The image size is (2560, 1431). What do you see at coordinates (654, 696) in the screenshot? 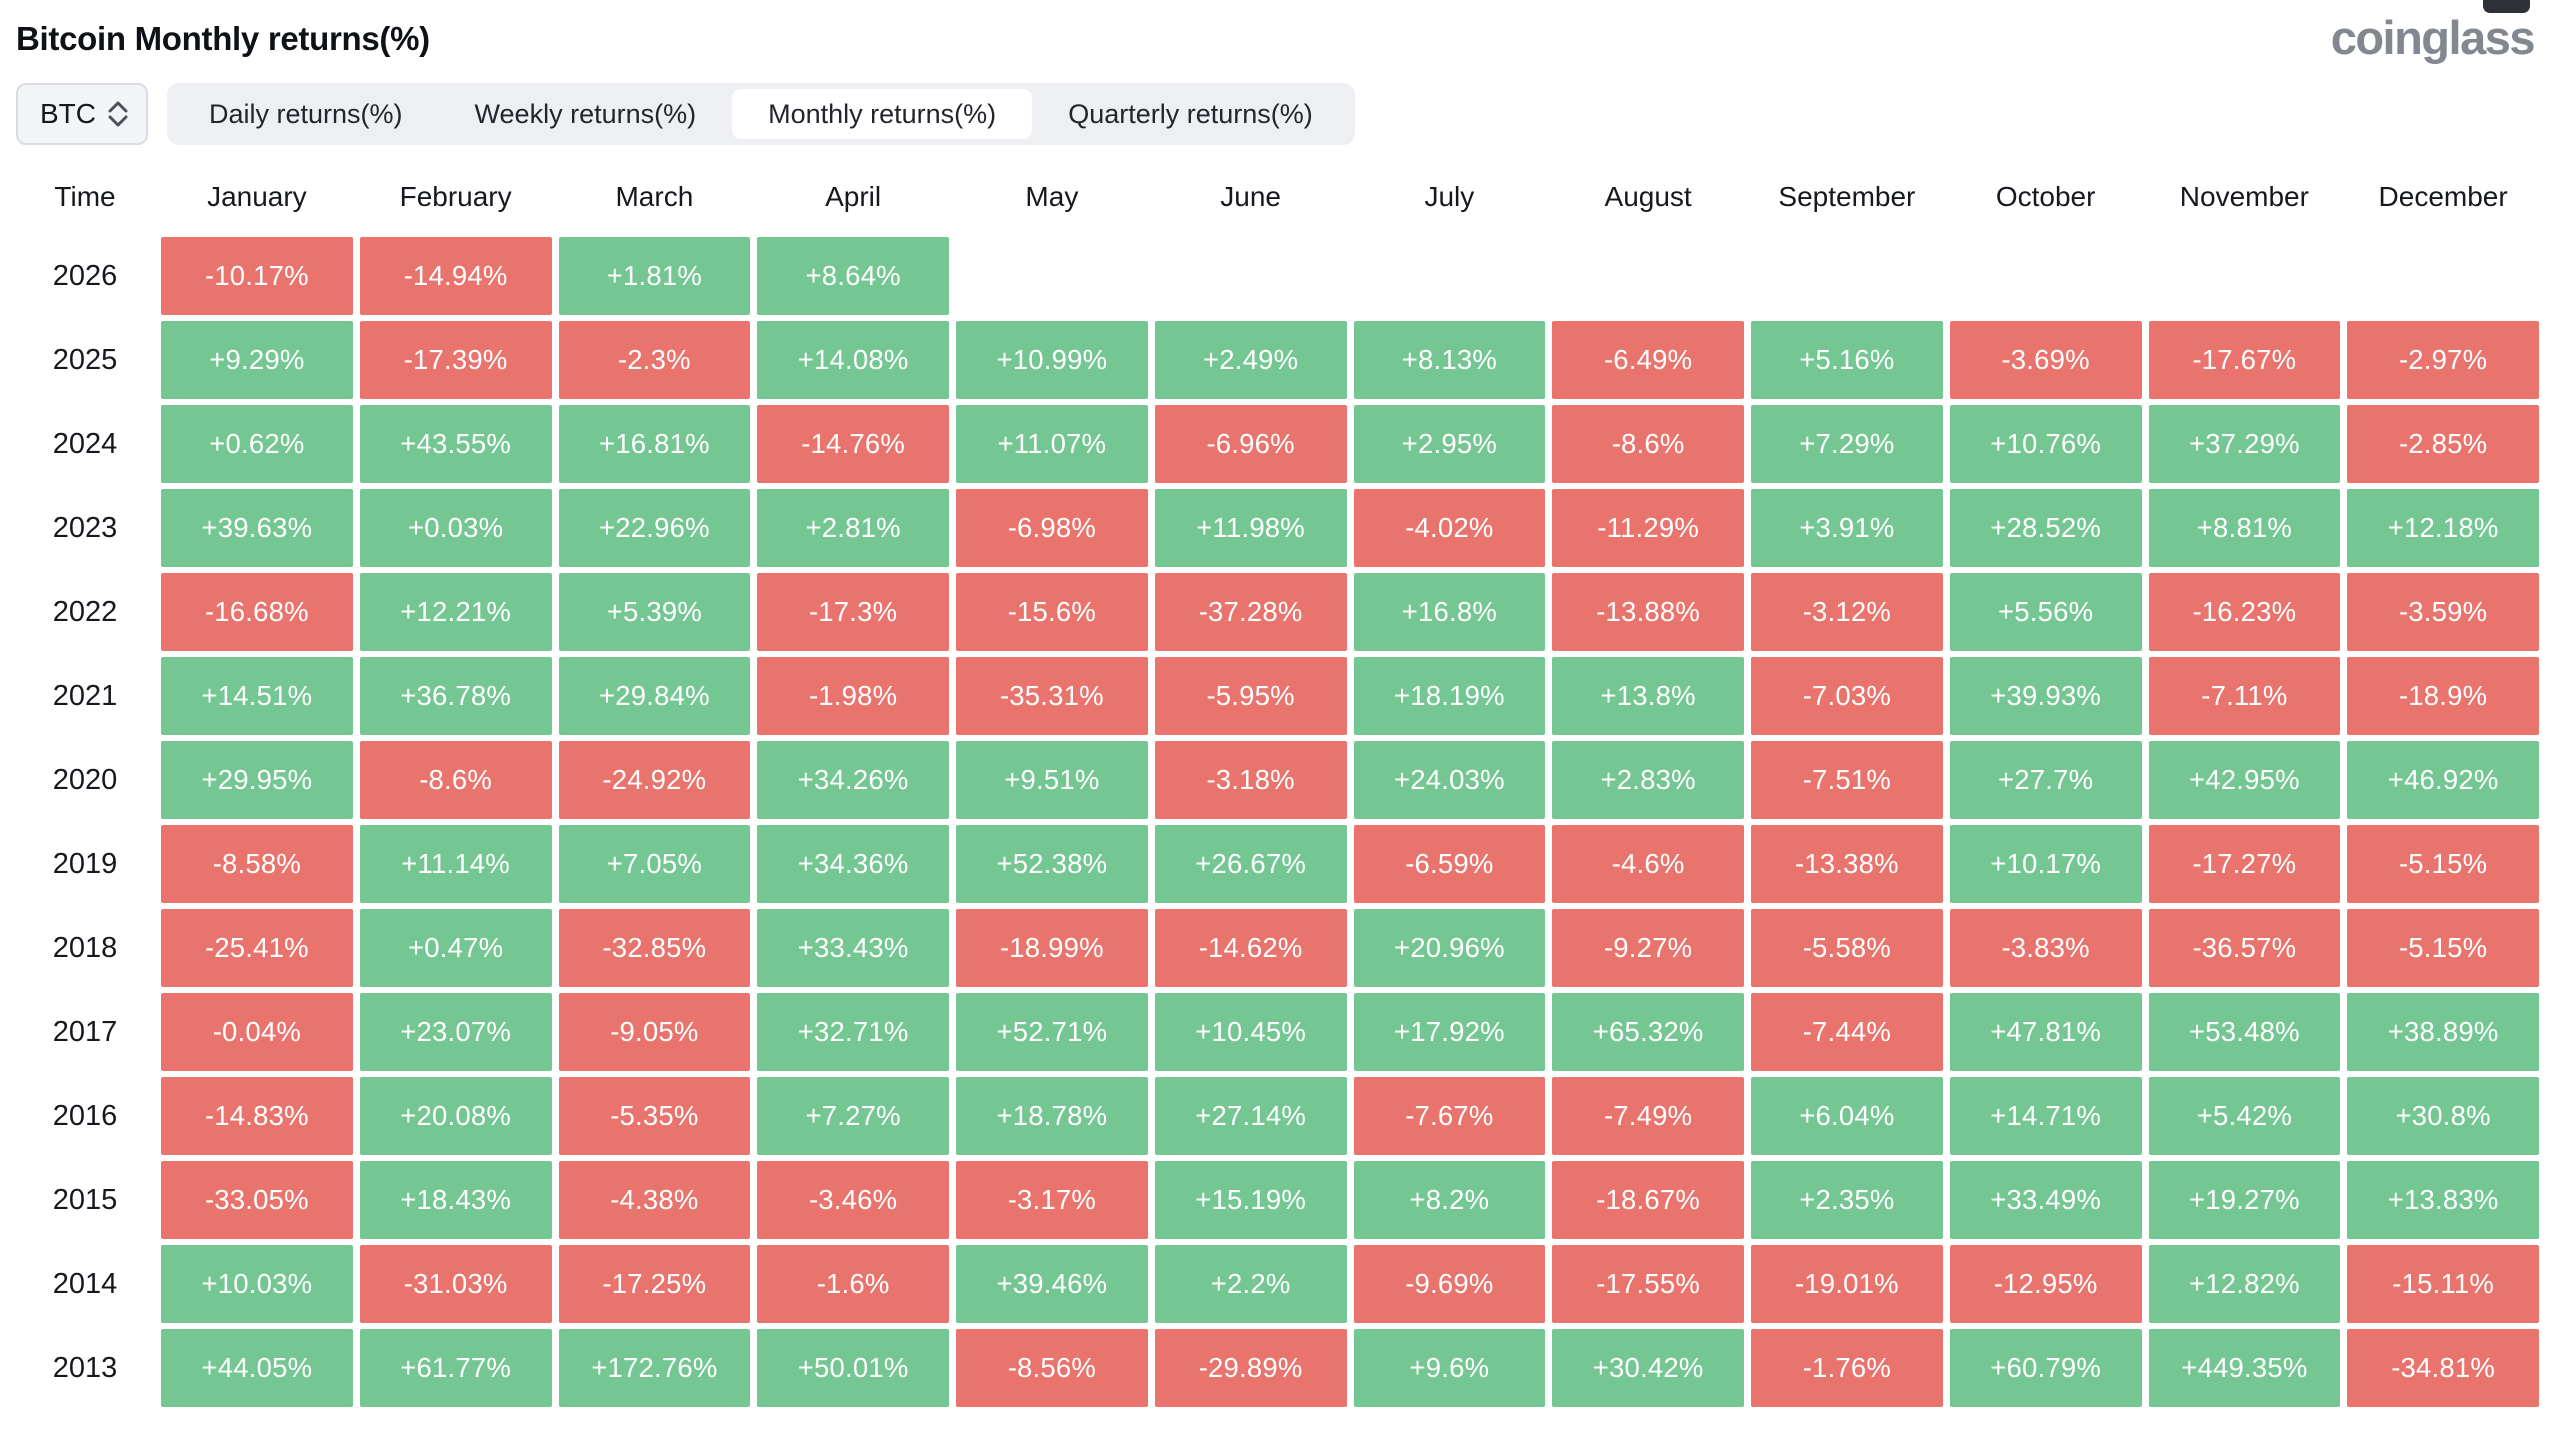
I see `return-cell: +29.84%` at bounding box center [654, 696].